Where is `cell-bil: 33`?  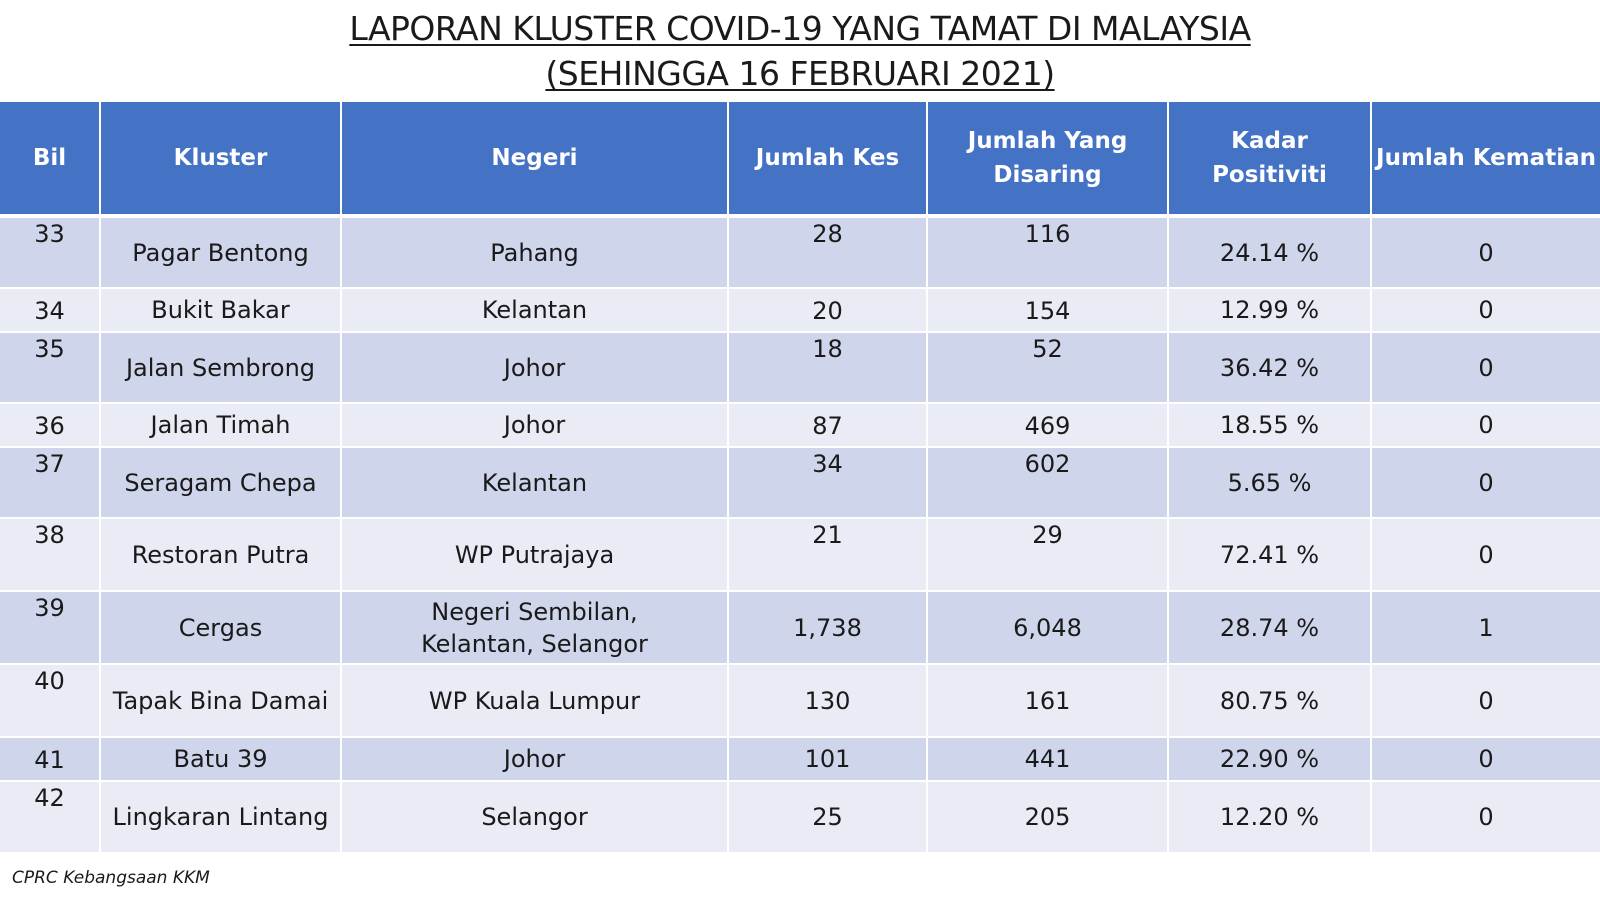 cell-bil: 33 is located at coordinates (50, 252).